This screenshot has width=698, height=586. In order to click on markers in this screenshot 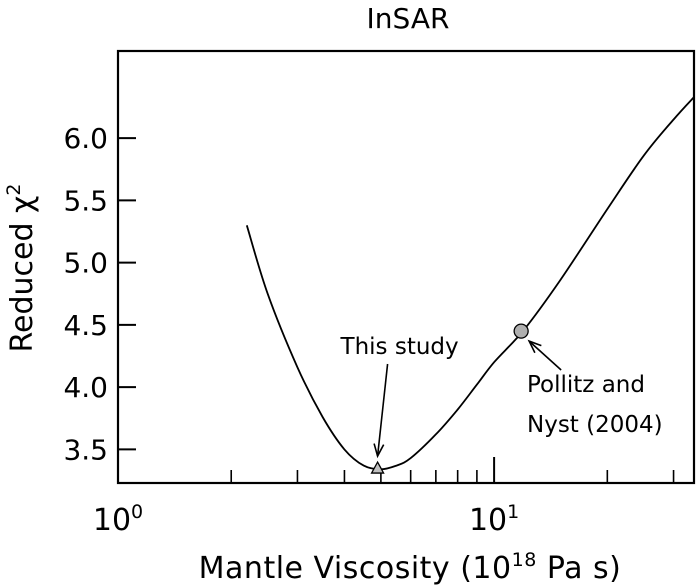, I will do `click(449, 398)`.